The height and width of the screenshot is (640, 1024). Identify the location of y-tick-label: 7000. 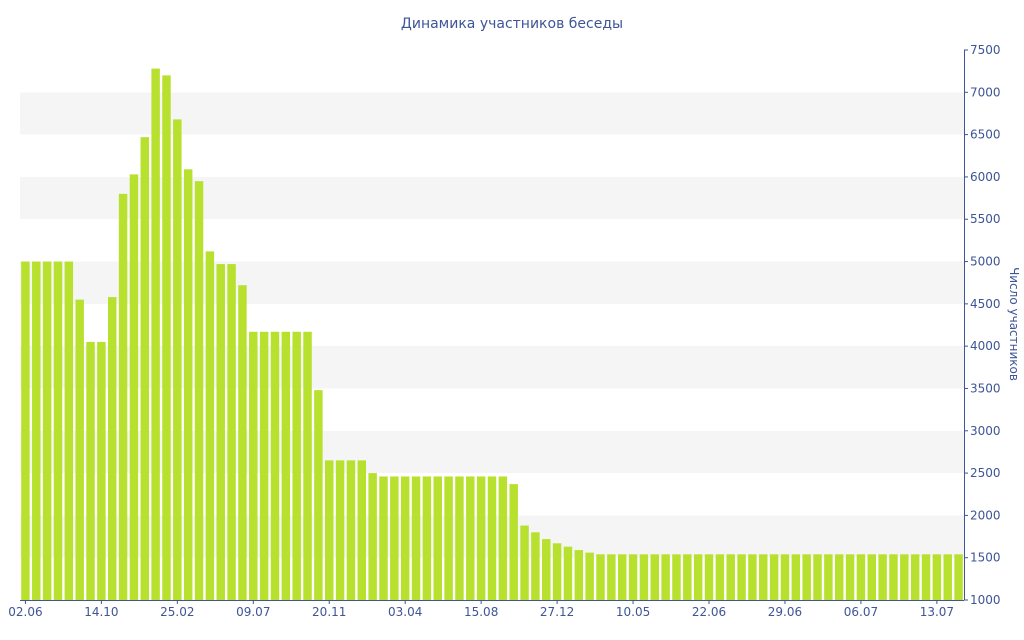
(985, 92).